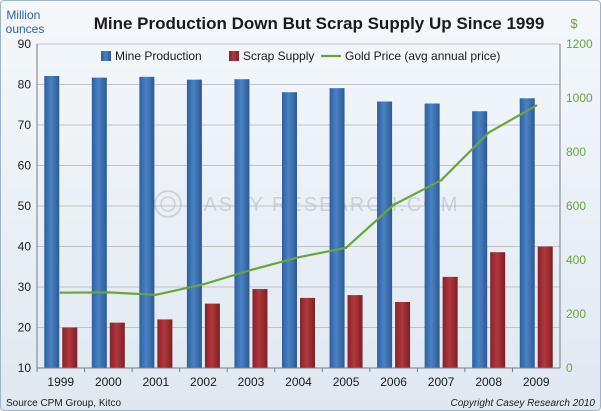 This screenshot has height=411, width=601. Describe the element at coordinates (576, 152) in the screenshot. I see `y-right-tick-label: 800` at that location.